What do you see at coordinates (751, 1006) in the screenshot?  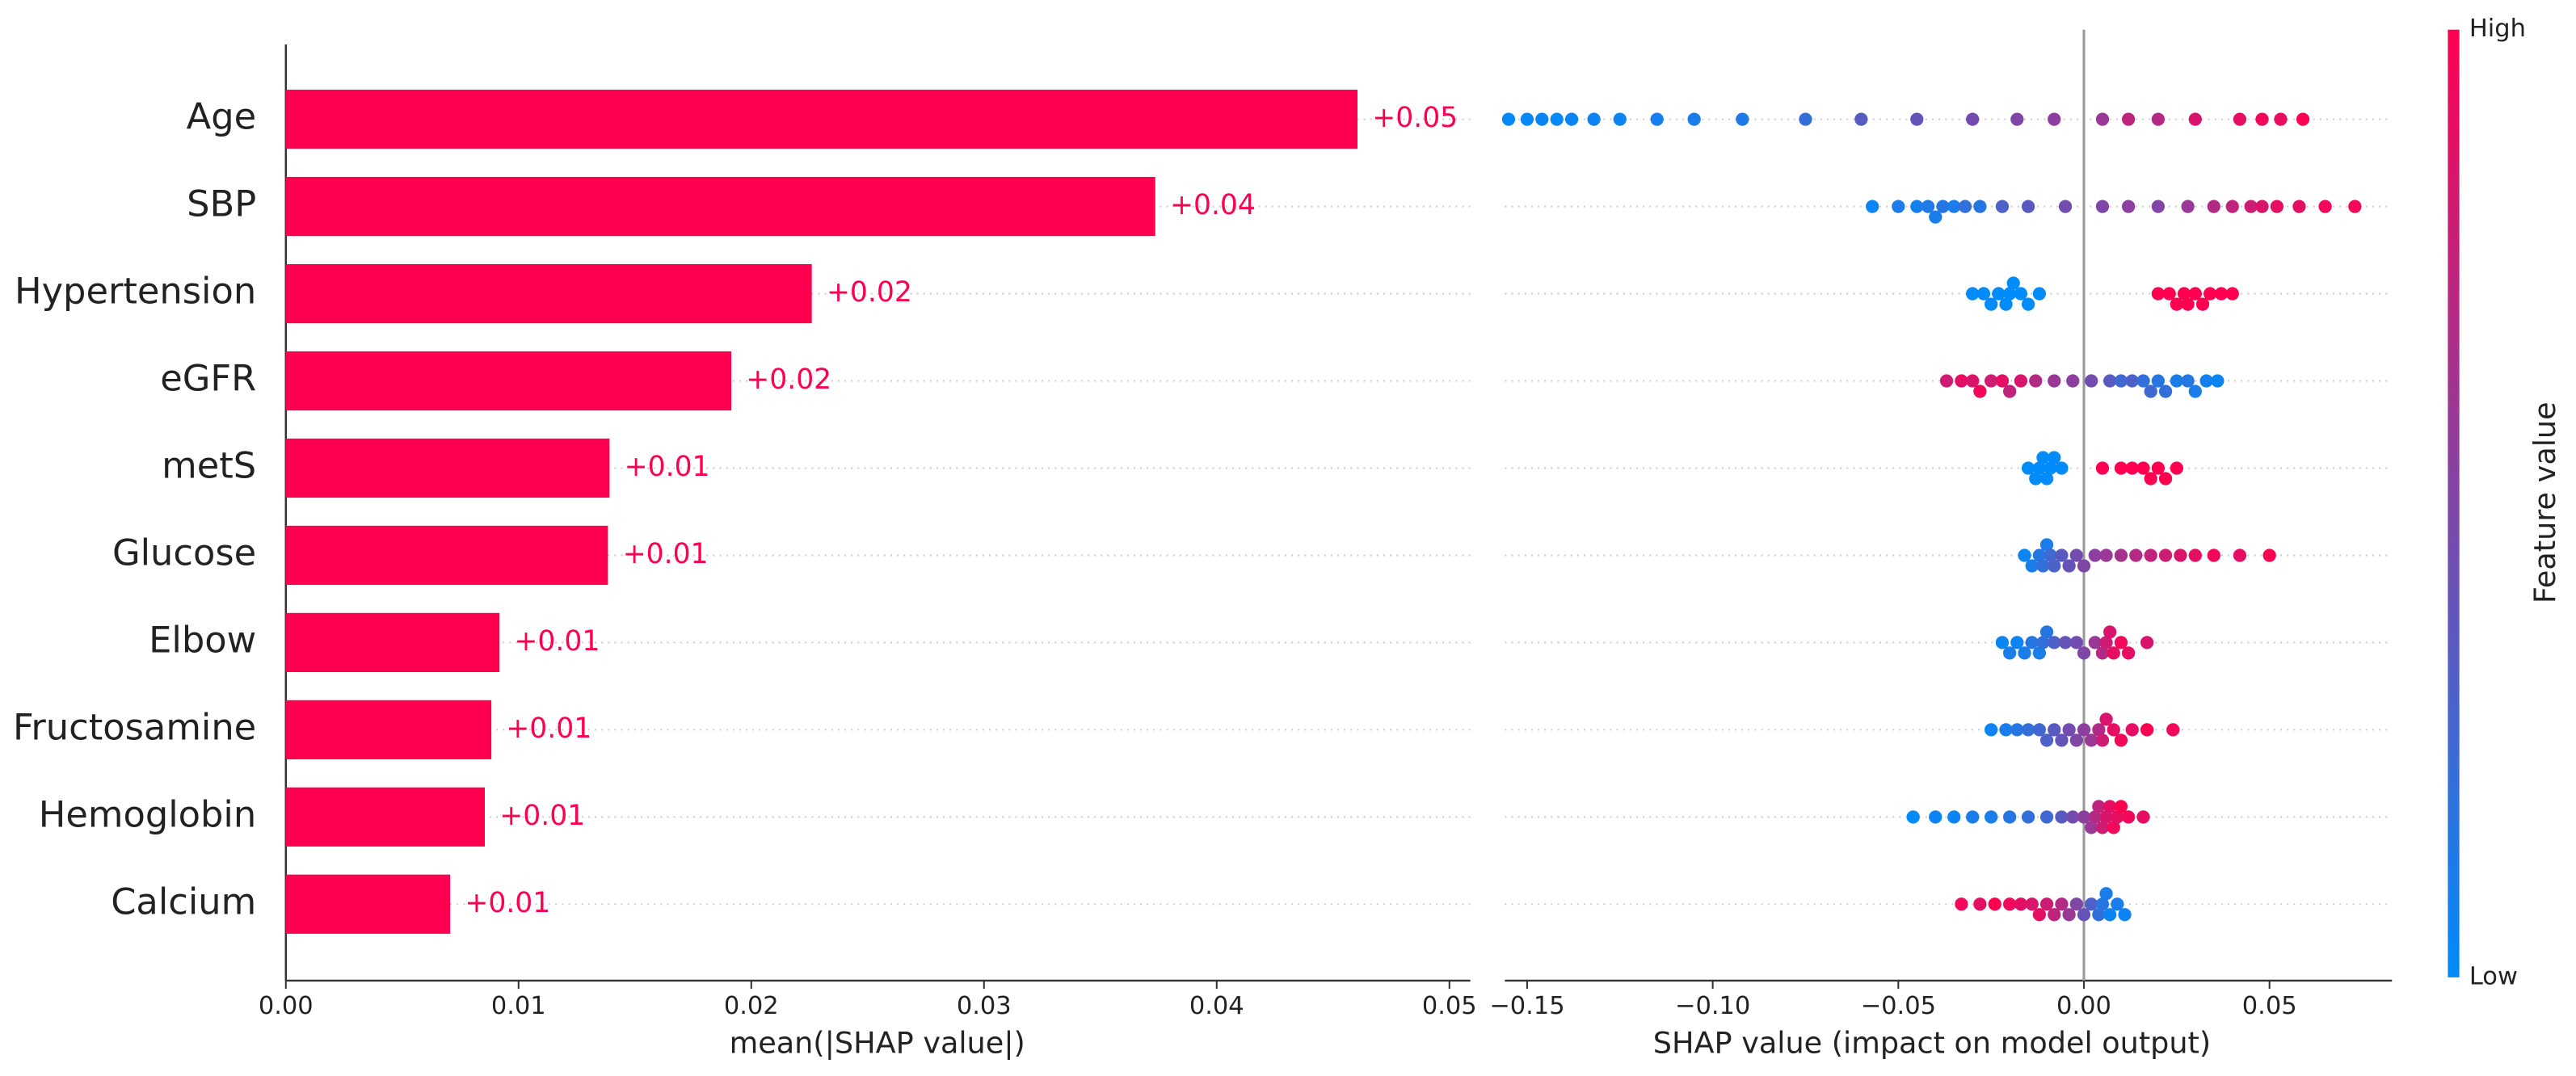 I see `x-tick-label: 0.02` at bounding box center [751, 1006].